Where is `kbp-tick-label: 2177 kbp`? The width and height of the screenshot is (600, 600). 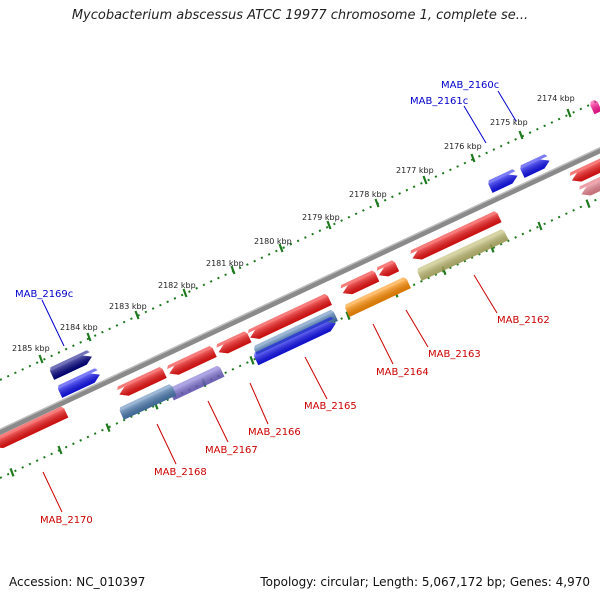 kbp-tick-label: 2177 kbp is located at coordinates (415, 170).